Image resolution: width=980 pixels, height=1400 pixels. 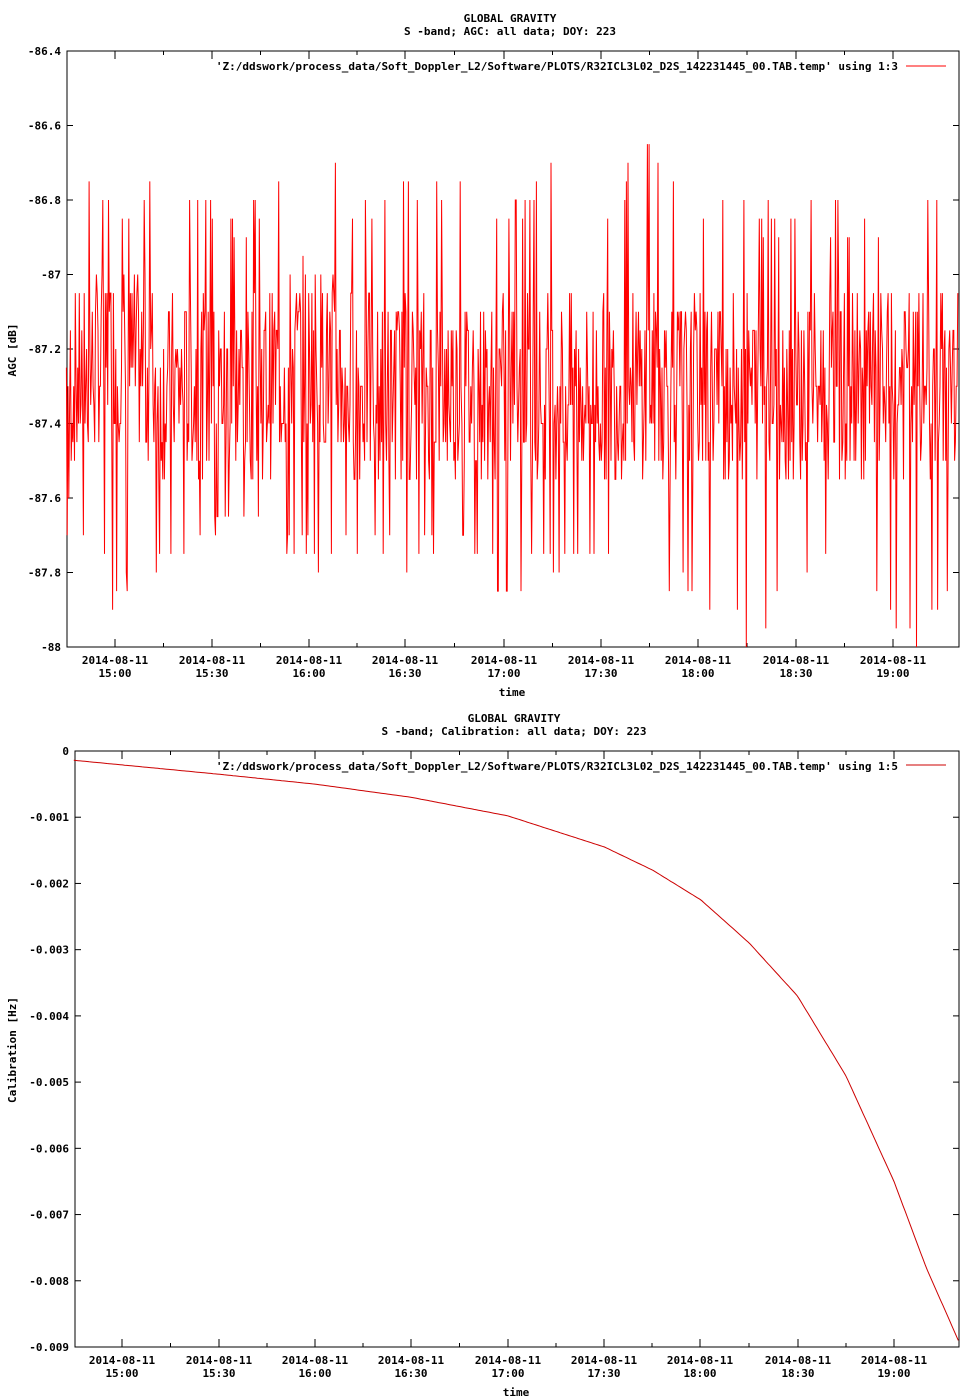 What do you see at coordinates (44, 200) in the screenshot?
I see `y-tick-label: -86.8` at bounding box center [44, 200].